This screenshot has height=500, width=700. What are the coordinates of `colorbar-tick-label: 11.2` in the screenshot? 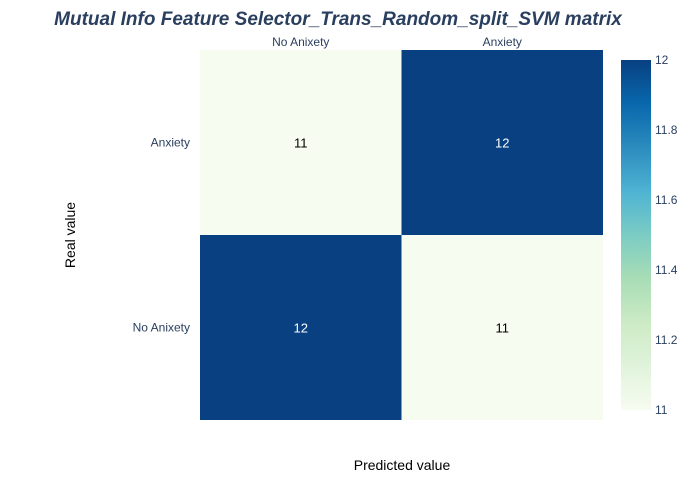 It's located at (666, 340).